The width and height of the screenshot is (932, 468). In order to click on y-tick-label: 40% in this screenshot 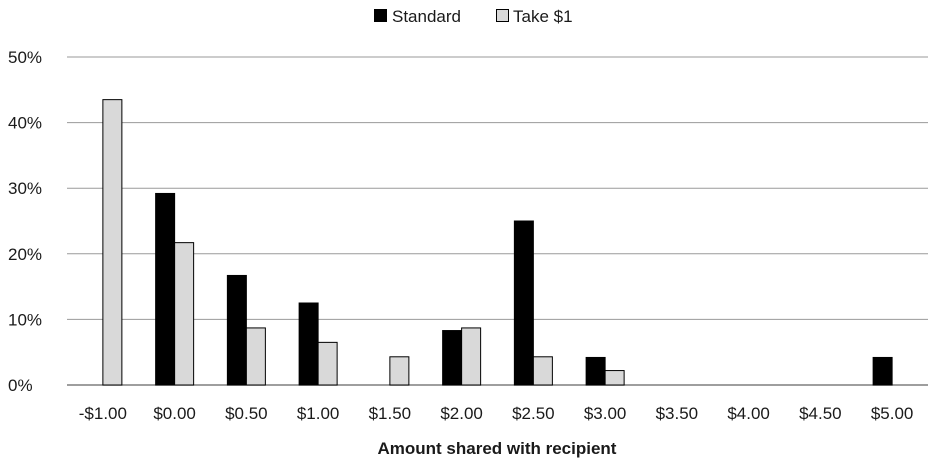, I will do `click(25, 123)`.